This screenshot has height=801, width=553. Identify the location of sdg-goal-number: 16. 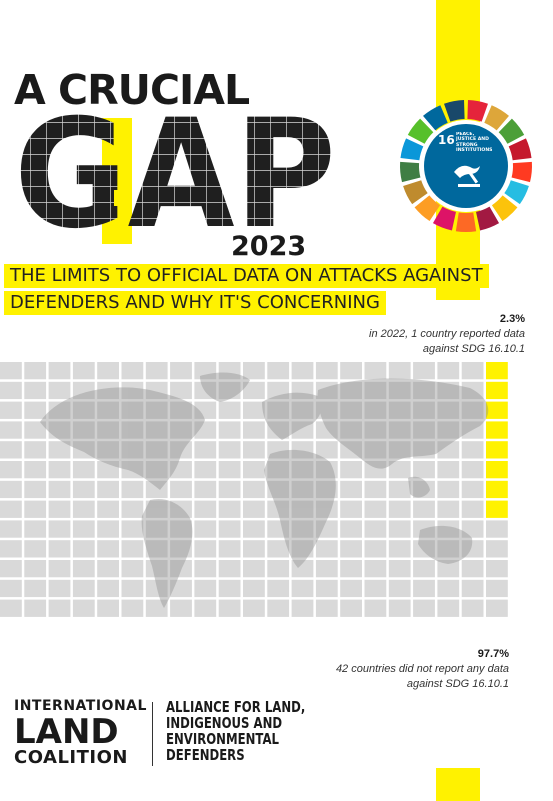
(446, 140).